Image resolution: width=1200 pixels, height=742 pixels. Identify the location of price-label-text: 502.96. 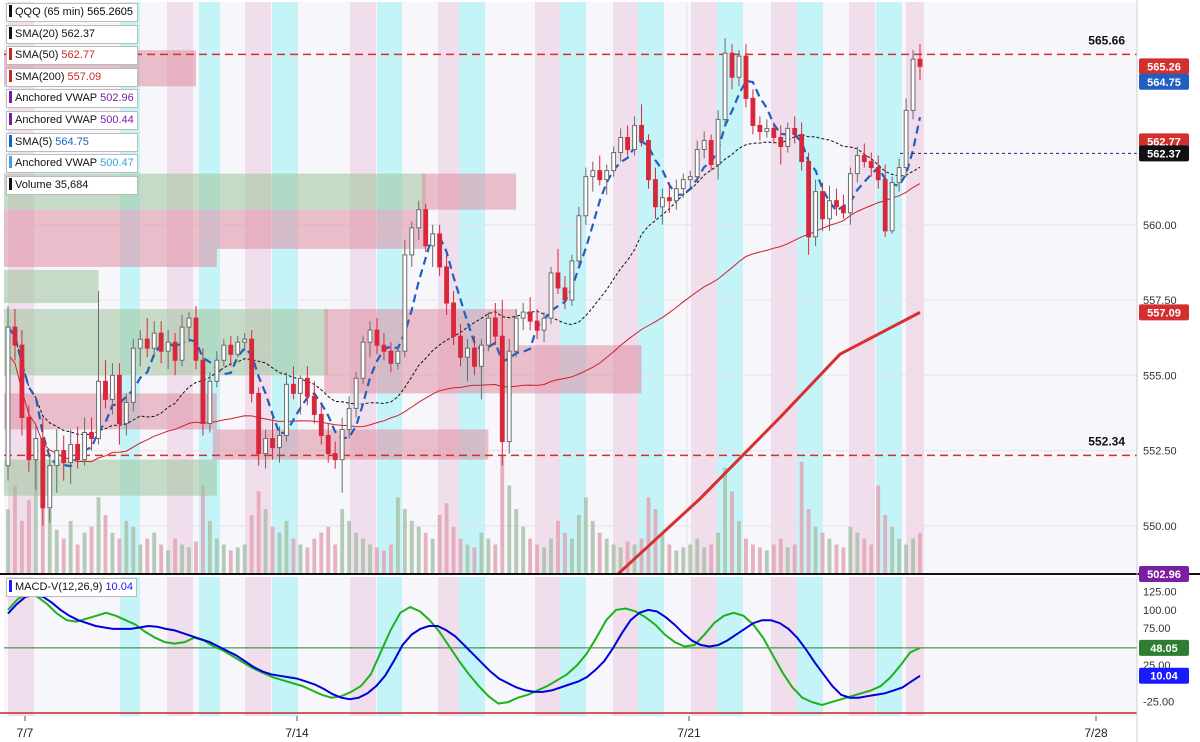
(1164, 575).